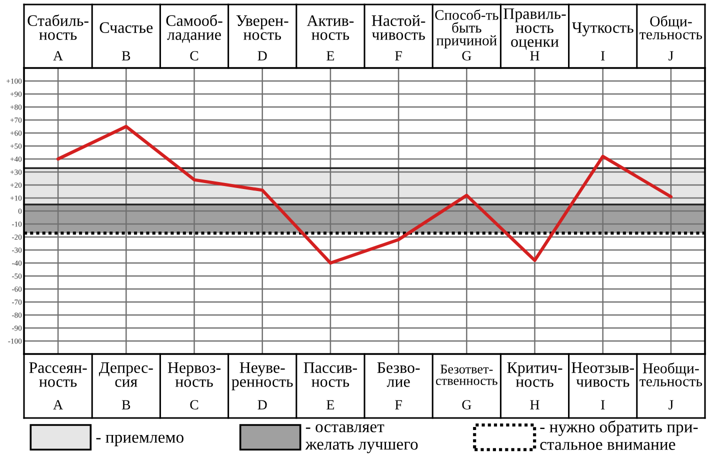  I want to click on x-tick-label: E, so click(330, 55).